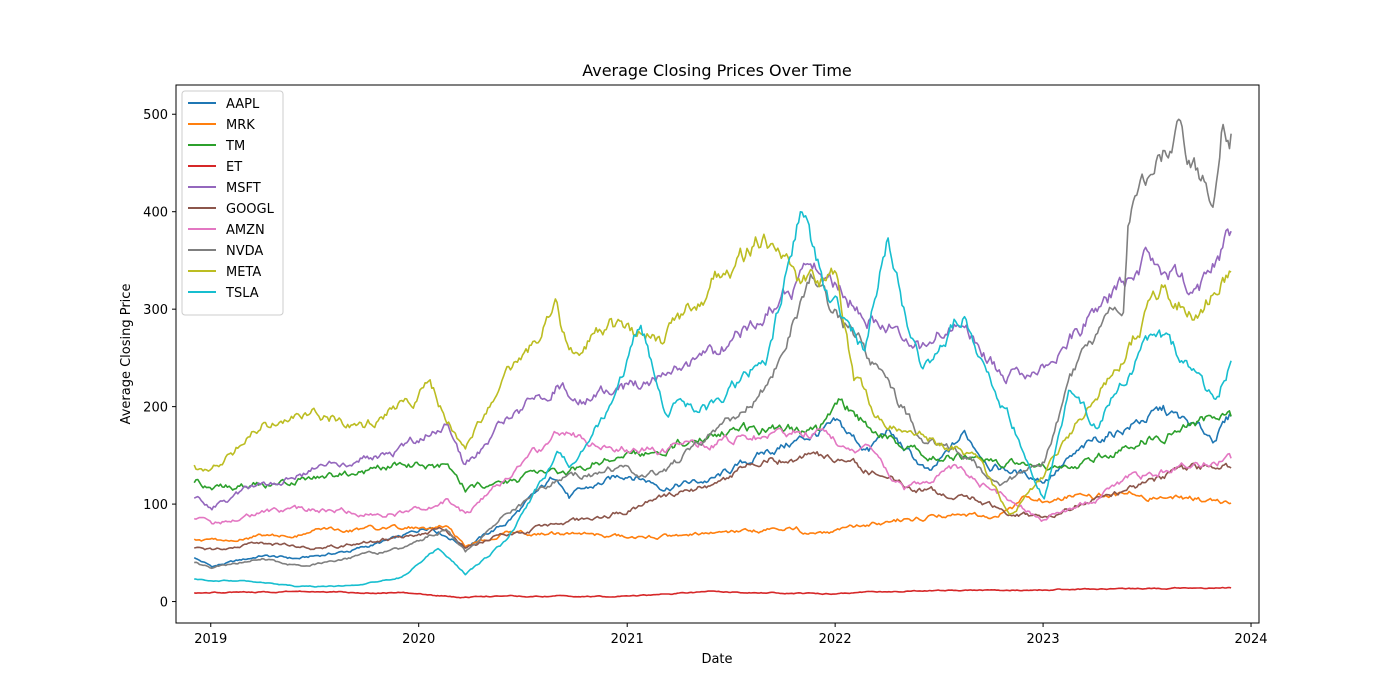  What do you see at coordinates (235, 146) in the screenshot?
I see `legend-label-tm: TM` at bounding box center [235, 146].